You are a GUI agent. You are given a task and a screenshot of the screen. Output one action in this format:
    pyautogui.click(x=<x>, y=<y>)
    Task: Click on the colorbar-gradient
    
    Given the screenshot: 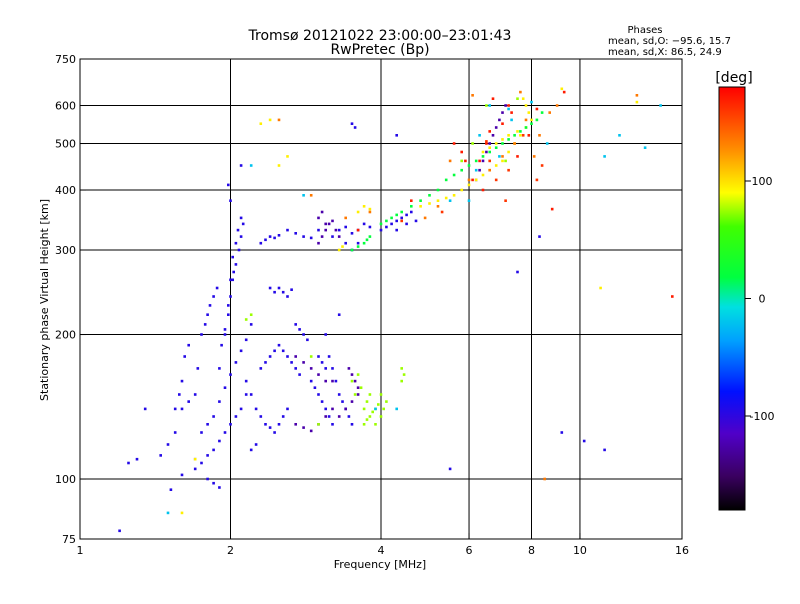 What is the action you would take?
    pyautogui.click(x=732, y=298)
    